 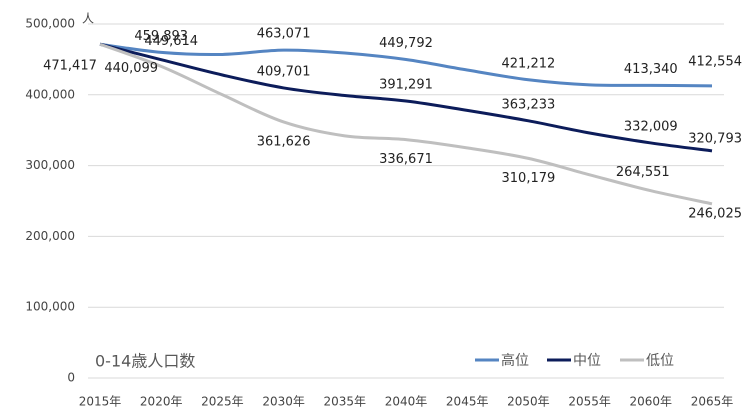 I want to click on data-label: 449,792, so click(x=406, y=43).